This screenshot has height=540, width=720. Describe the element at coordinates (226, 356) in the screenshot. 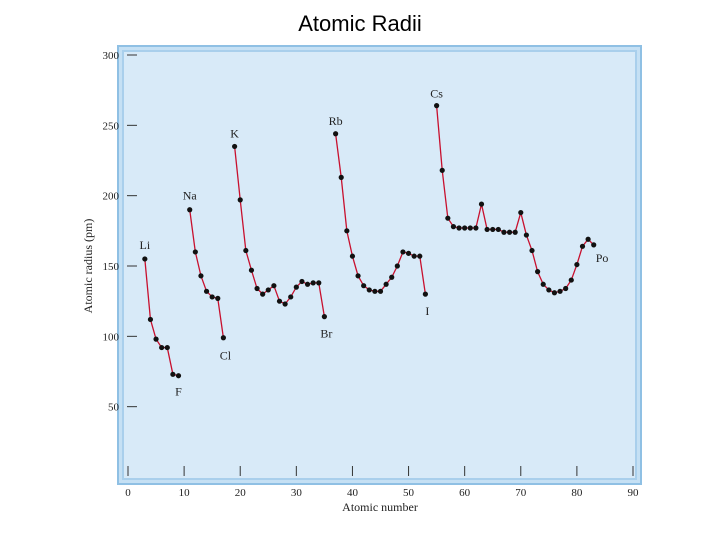

I see `annotation: Cl` at that location.